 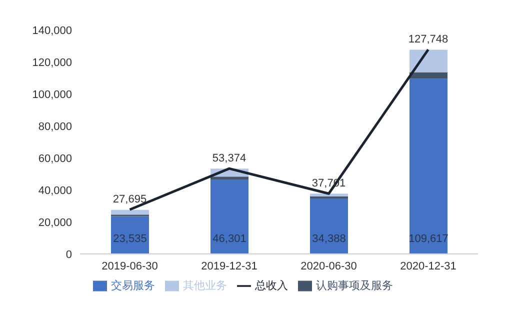 What do you see at coordinates (52, 62) in the screenshot?
I see `y-tick-label: 120,000` at bounding box center [52, 62].